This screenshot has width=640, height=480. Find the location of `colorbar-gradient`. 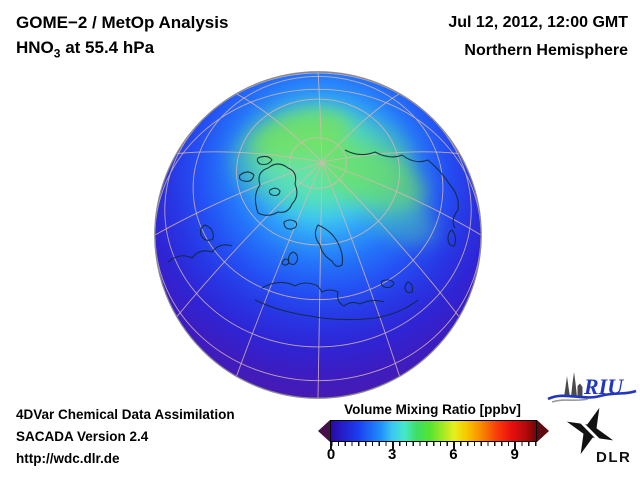

colorbar-gradient is located at coordinates (433, 431).